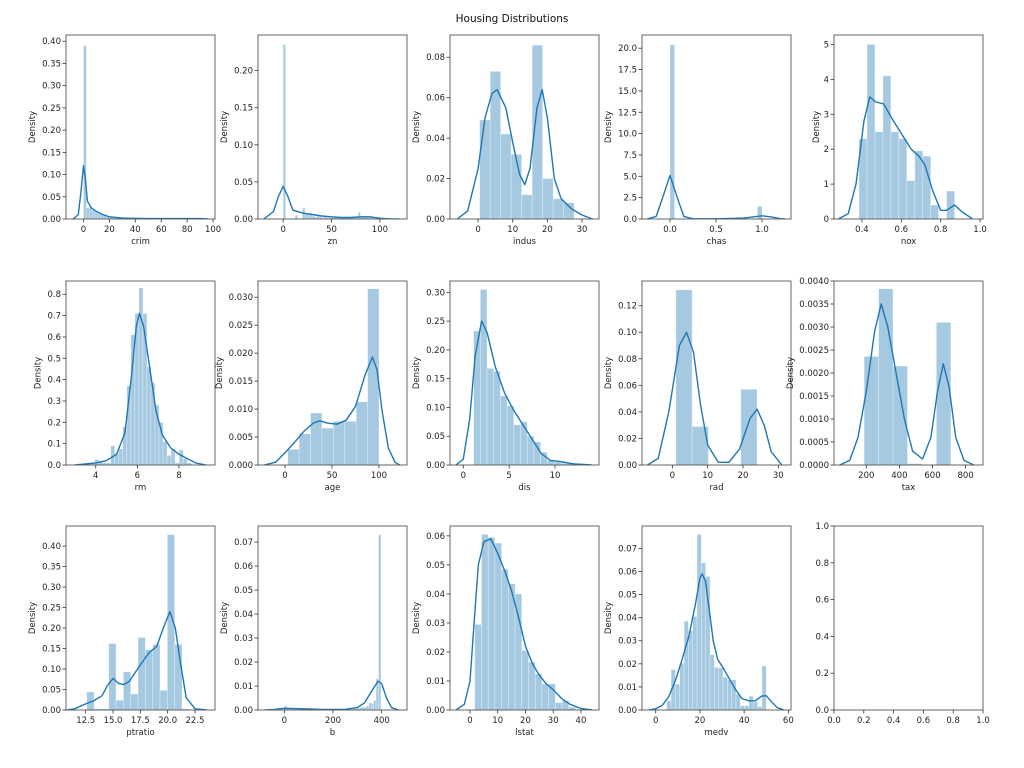 This screenshot has height=768, width=1024. Describe the element at coordinates (525, 242) in the screenshot. I see `x-axis-label: indus` at that location.